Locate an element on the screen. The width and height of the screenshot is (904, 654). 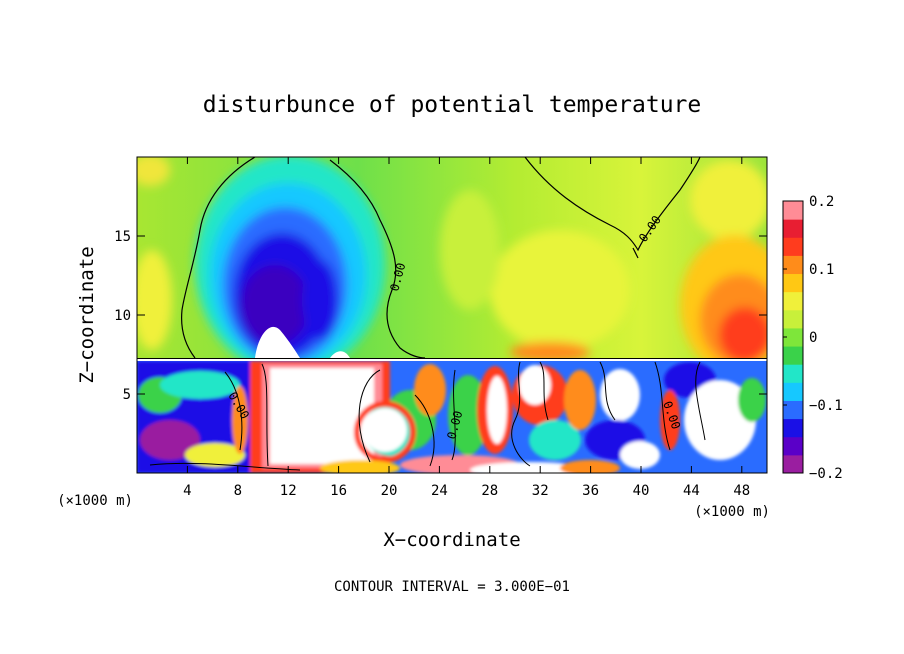
y-axis-label: Z−coordinate is located at coordinates (87, 314).